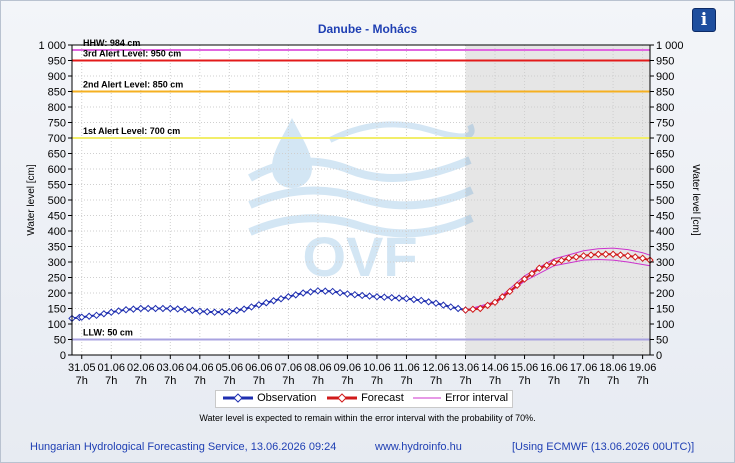 The image size is (735, 463). What do you see at coordinates (57, 108) in the screenshot?
I see `y-tick-label: 800` at bounding box center [57, 108].